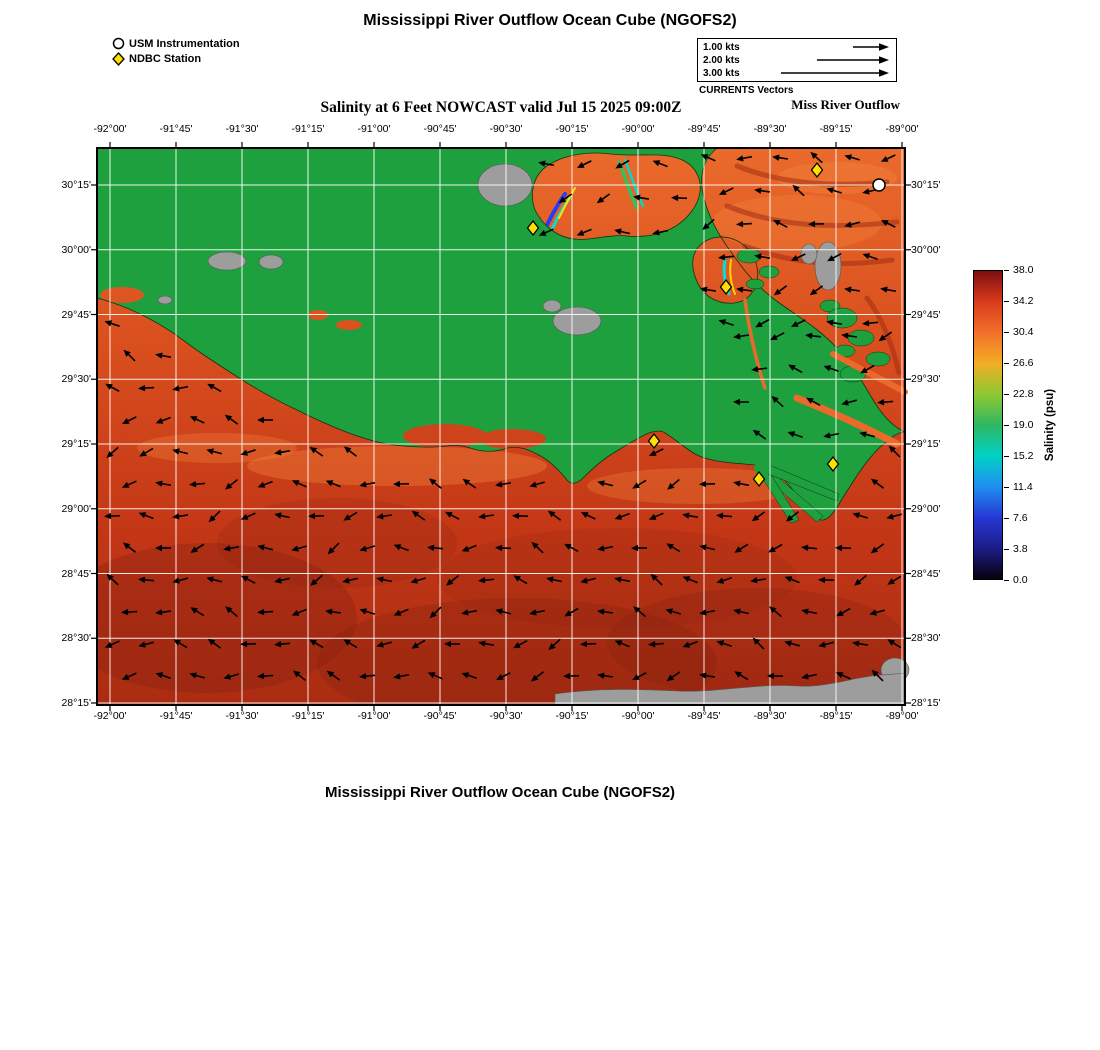 This screenshot has width=1100, height=1050. Describe the element at coordinates (242, 716) in the screenshot. I see `lon-tick-label-bottom: -91°30'` at that location.